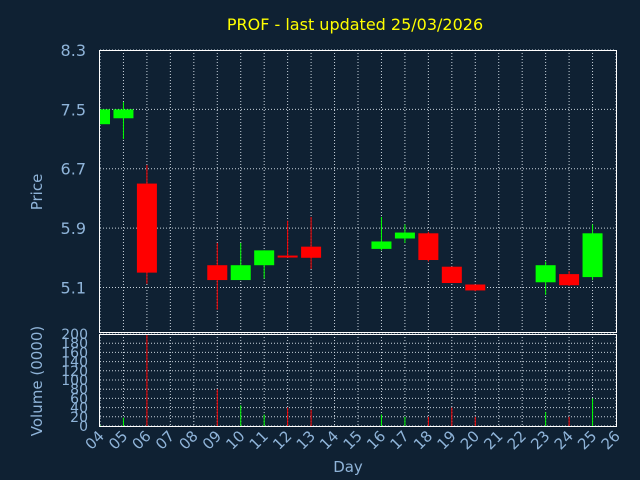 The image size is (640, 480). I want to click on volume-bars, so click(346, 380).